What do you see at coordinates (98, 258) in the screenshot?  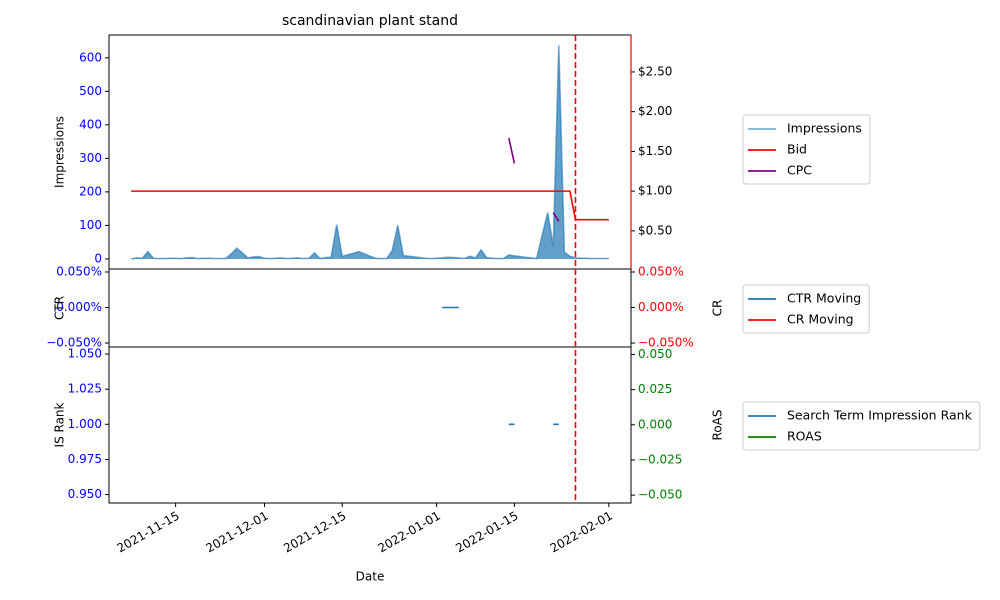 I see `tick-label: 0` at bounding box center [98, 258].